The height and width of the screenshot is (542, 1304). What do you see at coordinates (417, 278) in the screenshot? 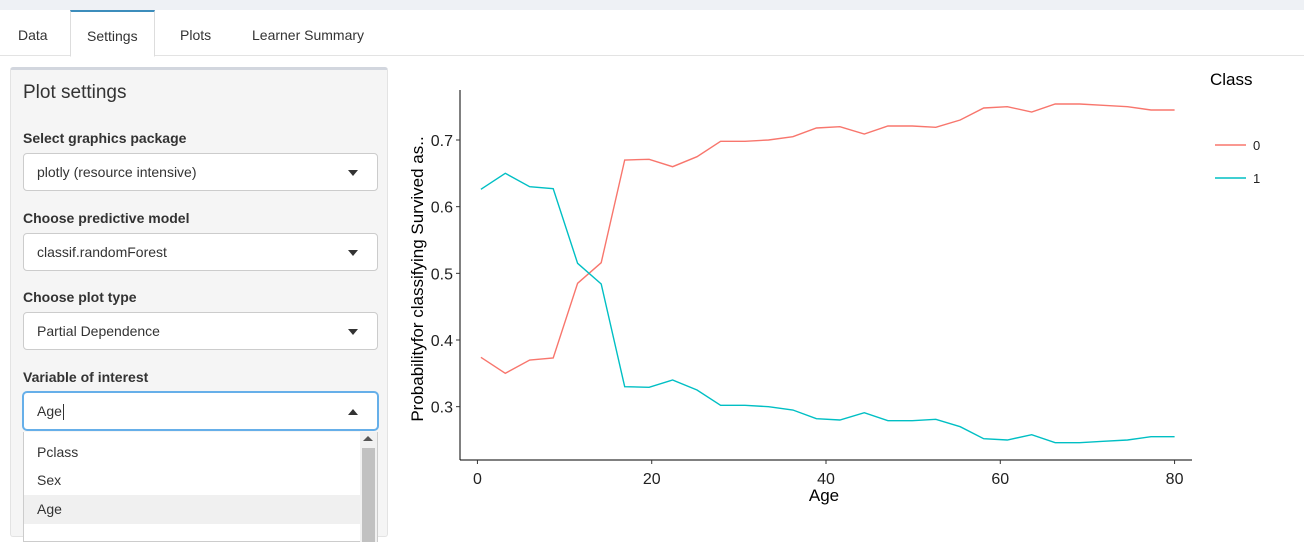
I see `y-axis-label: Probabilityfor classifying Survived as..` at bounding box center [417, 278].